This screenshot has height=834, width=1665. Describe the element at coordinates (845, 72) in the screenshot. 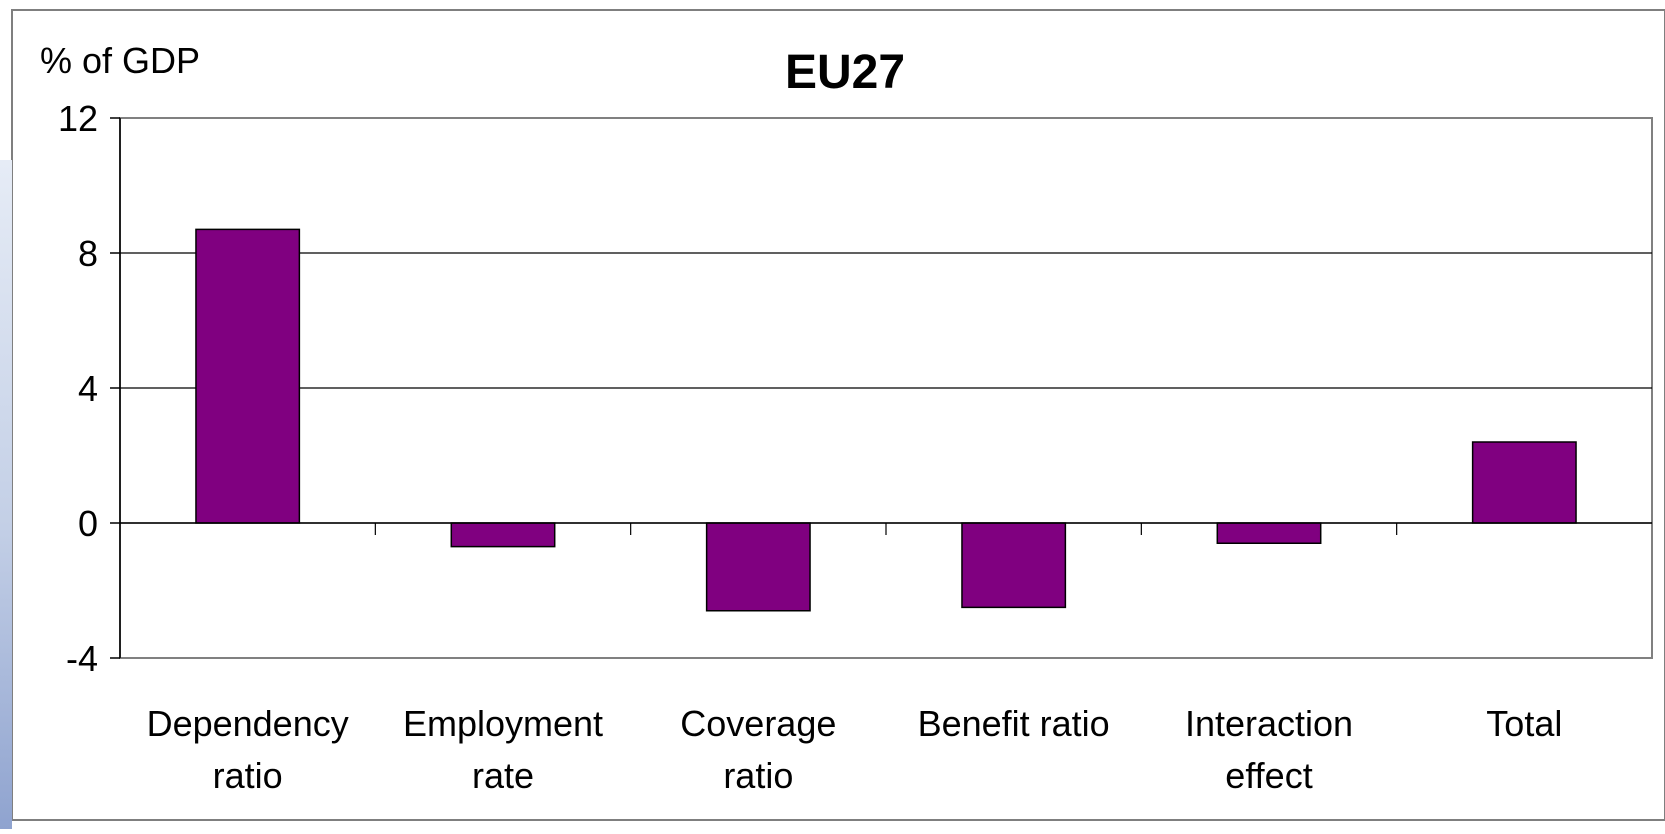

I see `chart-title: EU27` at that location.